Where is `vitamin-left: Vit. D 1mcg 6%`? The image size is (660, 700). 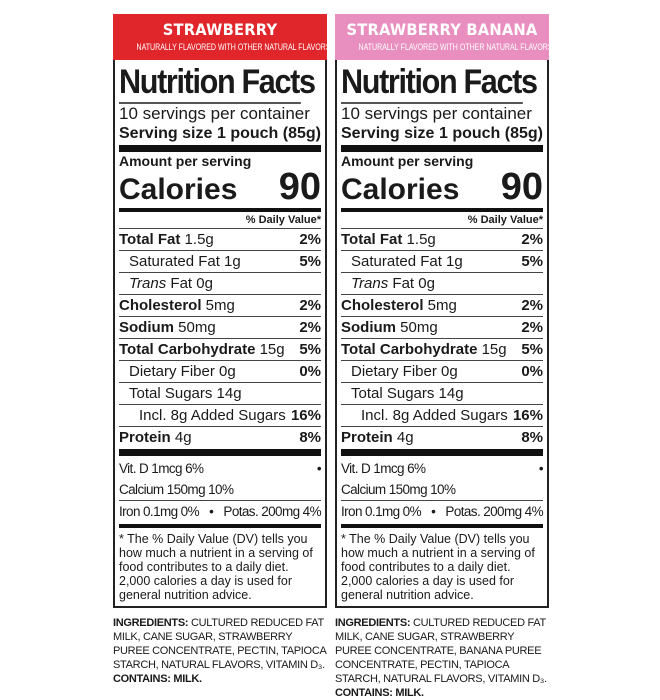 vitamin-left: Vit. D 1mcg 6% is located at coordinates (383, 468).